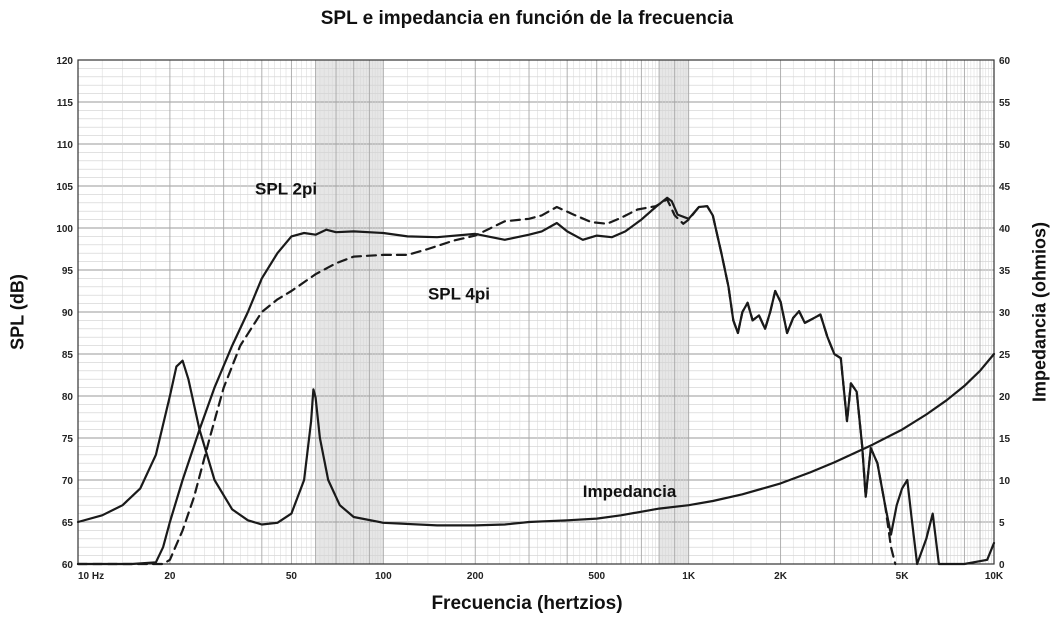 The height and width of the screenshot is (617, 1054). What do you see at coordinates (630, 491) in the screenshot?
I see `annotation-label: Impedancia` at bounding box center [630, 491].